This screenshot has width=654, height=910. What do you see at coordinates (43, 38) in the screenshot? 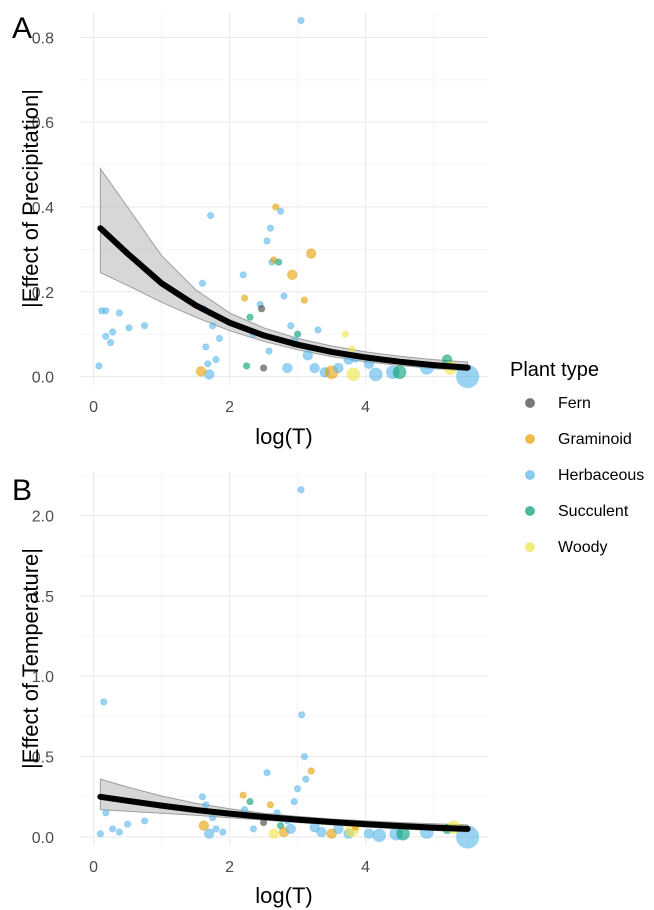
I see `pa-y-tick-label: 0.8` at bounding box center [43, 38].